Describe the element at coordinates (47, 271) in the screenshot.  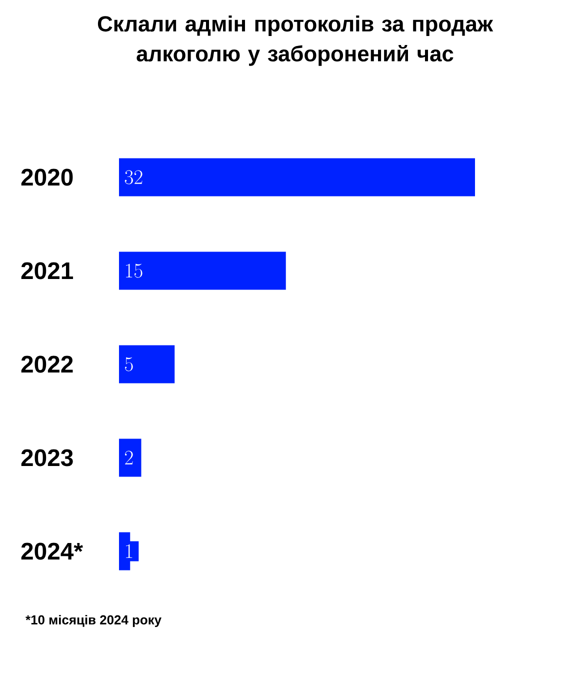
I see `y-tick-label: 2021` at that location.